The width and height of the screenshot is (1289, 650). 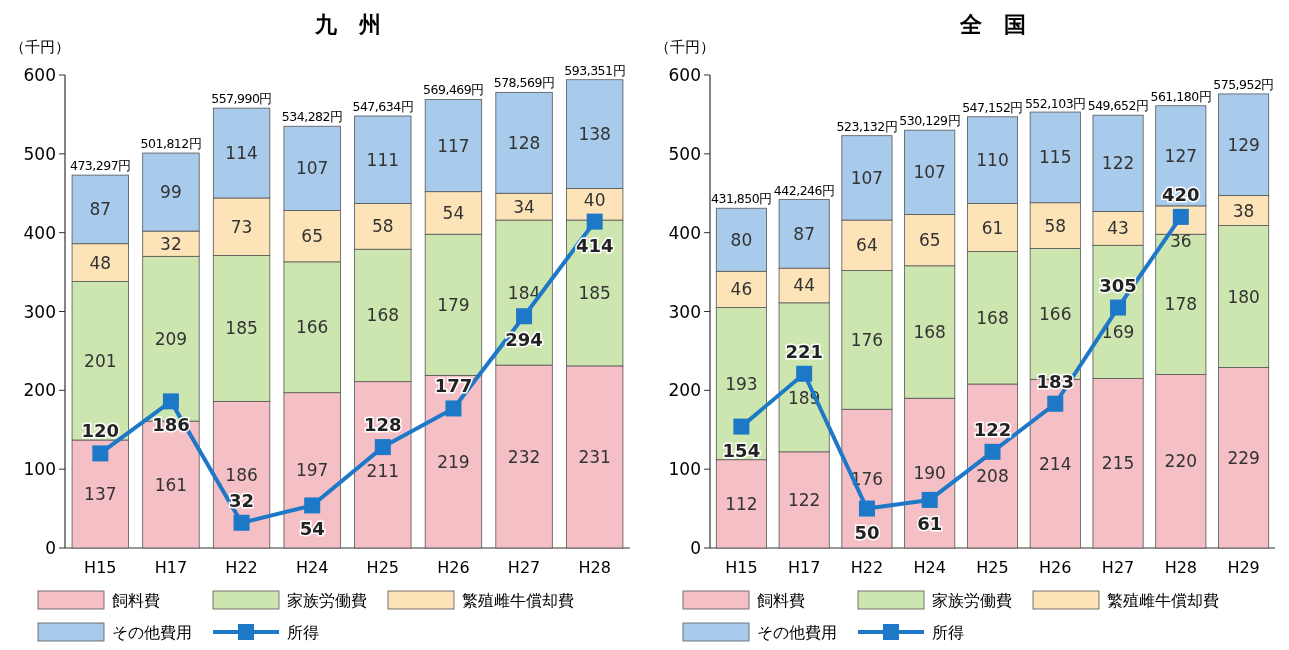 I want to click on annotation: 549,652円, so click(x=1118, y=106).